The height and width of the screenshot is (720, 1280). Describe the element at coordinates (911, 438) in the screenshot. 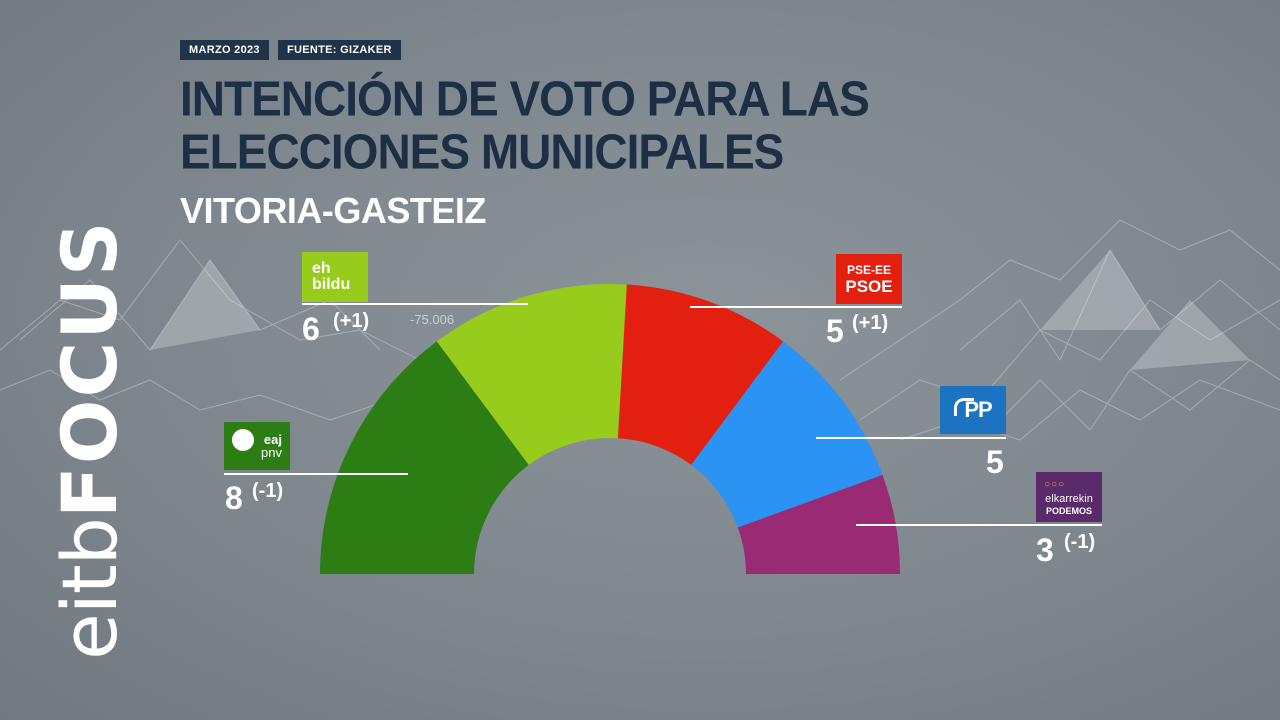

I see `leader-pp` at that location.